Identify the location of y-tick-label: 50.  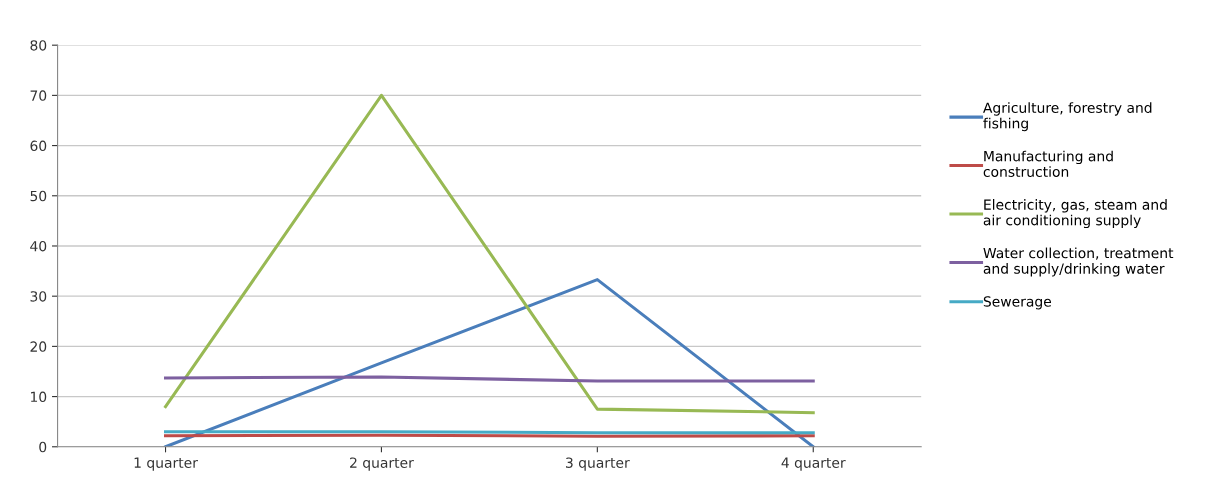
(38, 196).